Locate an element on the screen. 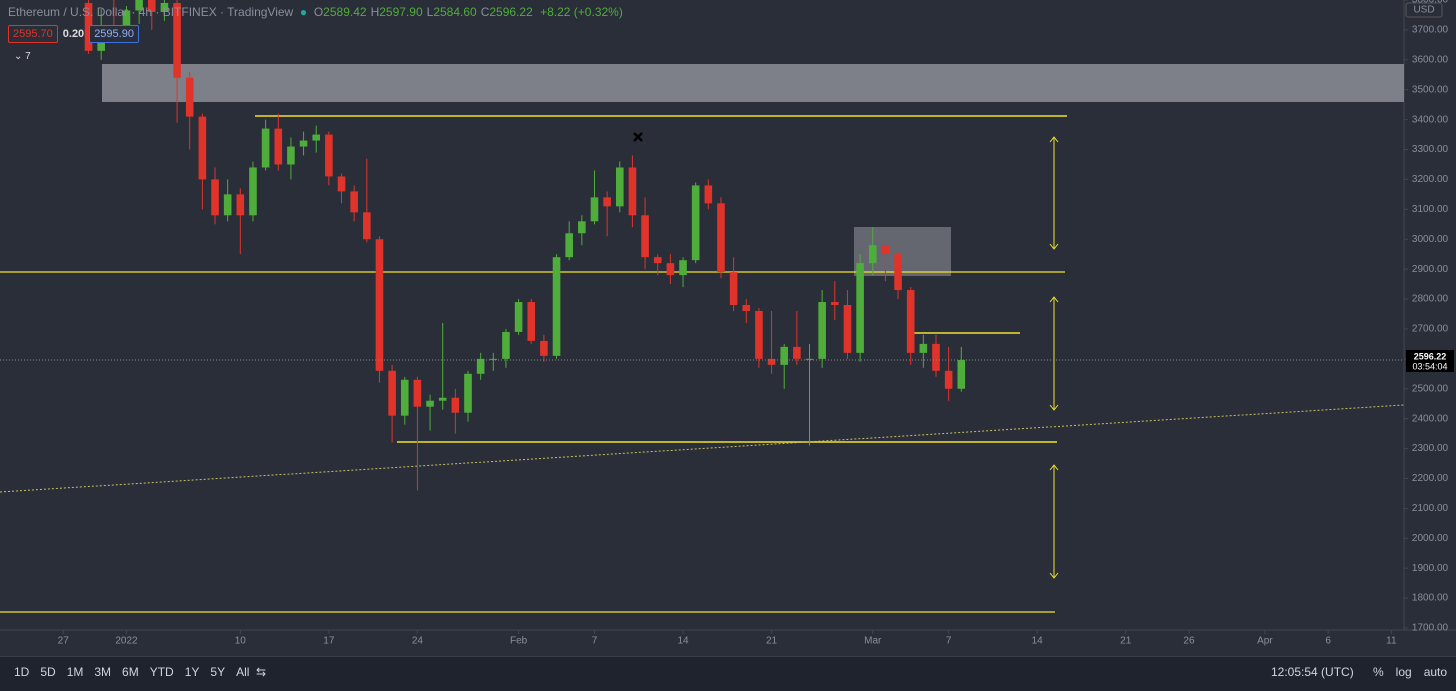 The width and height of the screenshot is (1456, 691). y-tick-label: 3700.00 is located at coordinates (1430, 30).